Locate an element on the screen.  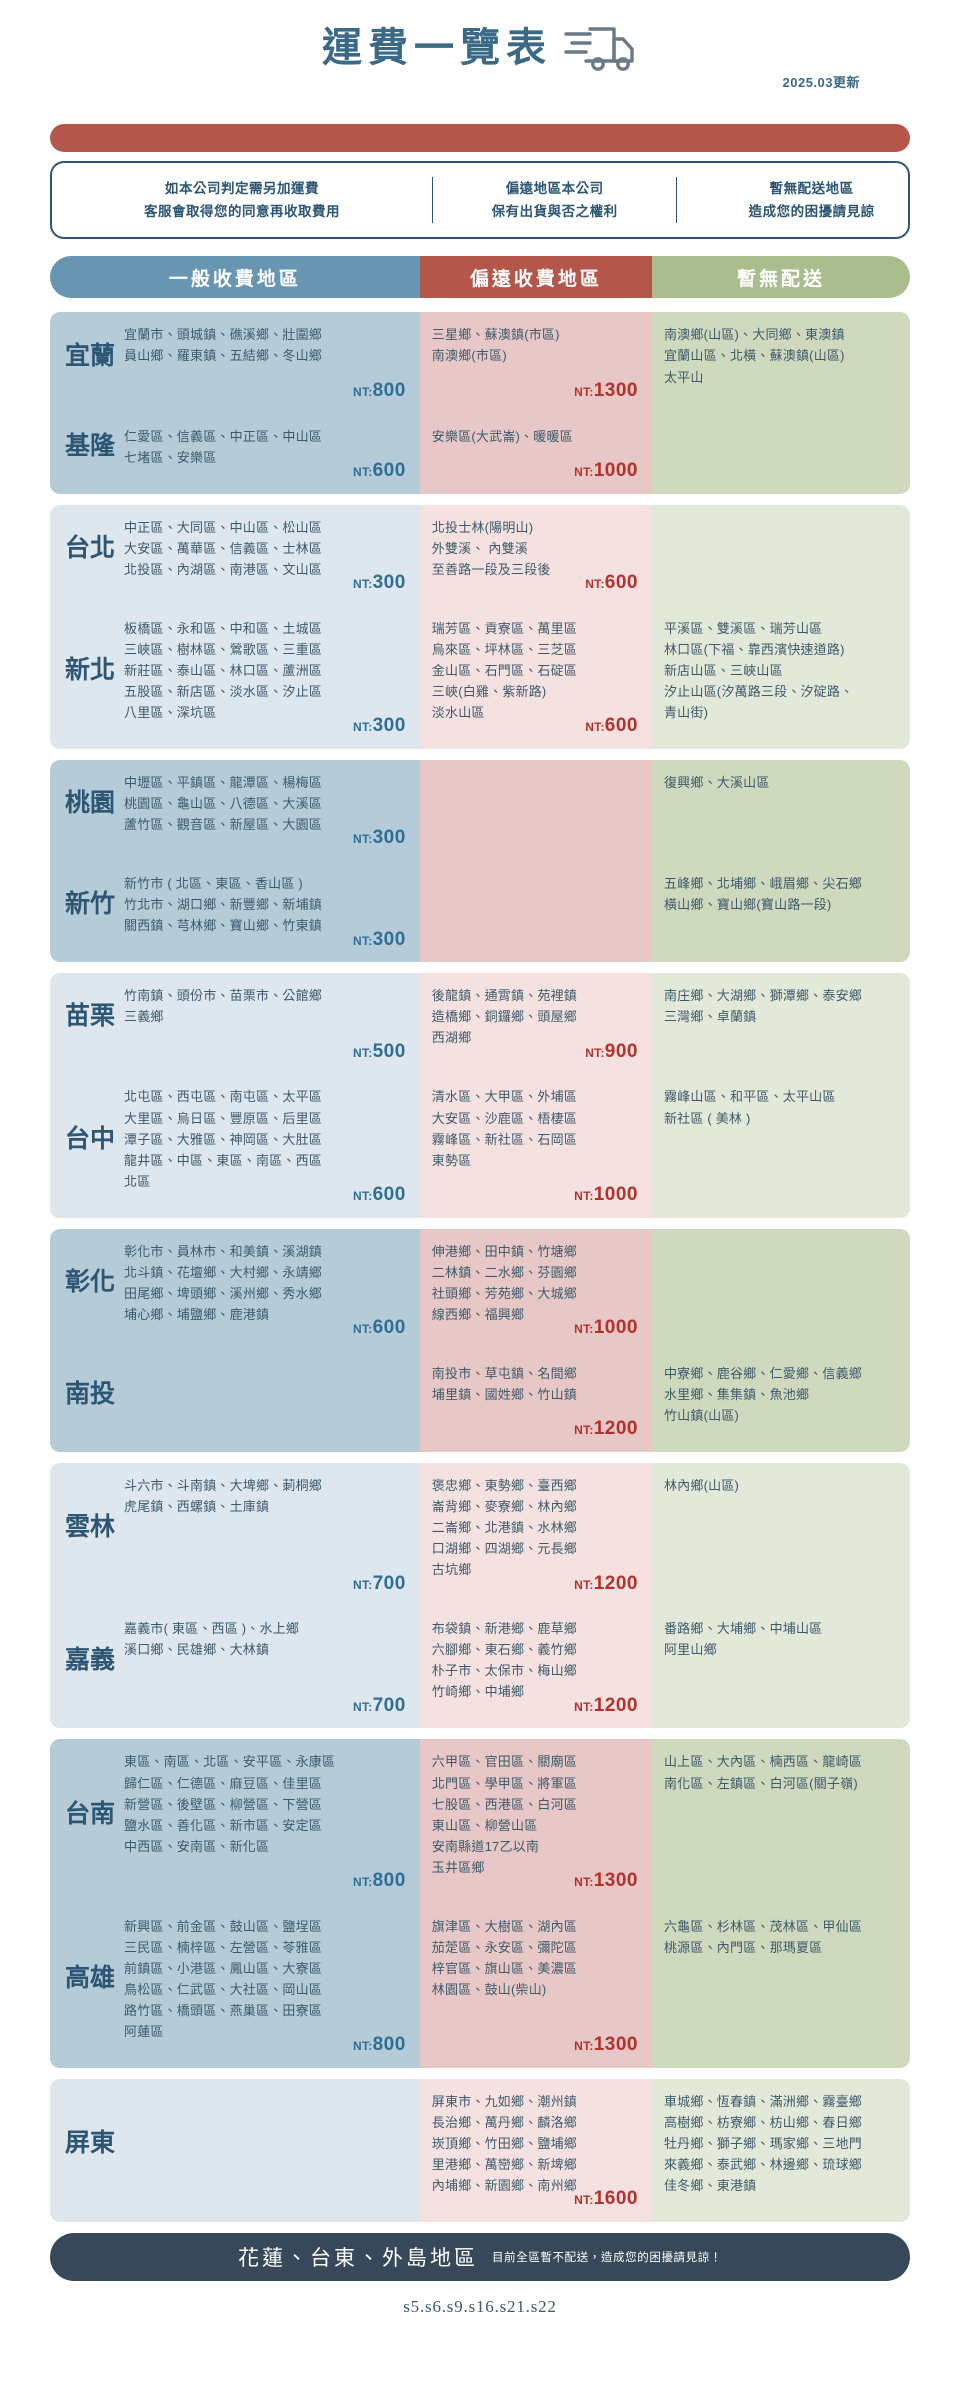
area-list: 布袋鎮、新港鄉、鹿草鄉 六腳鄉、東石鄉、義竹鄉 朴子市、太保市、梅山鄉 竹崎鄉、中埔鄉 is located at coordinates (536, 1659).